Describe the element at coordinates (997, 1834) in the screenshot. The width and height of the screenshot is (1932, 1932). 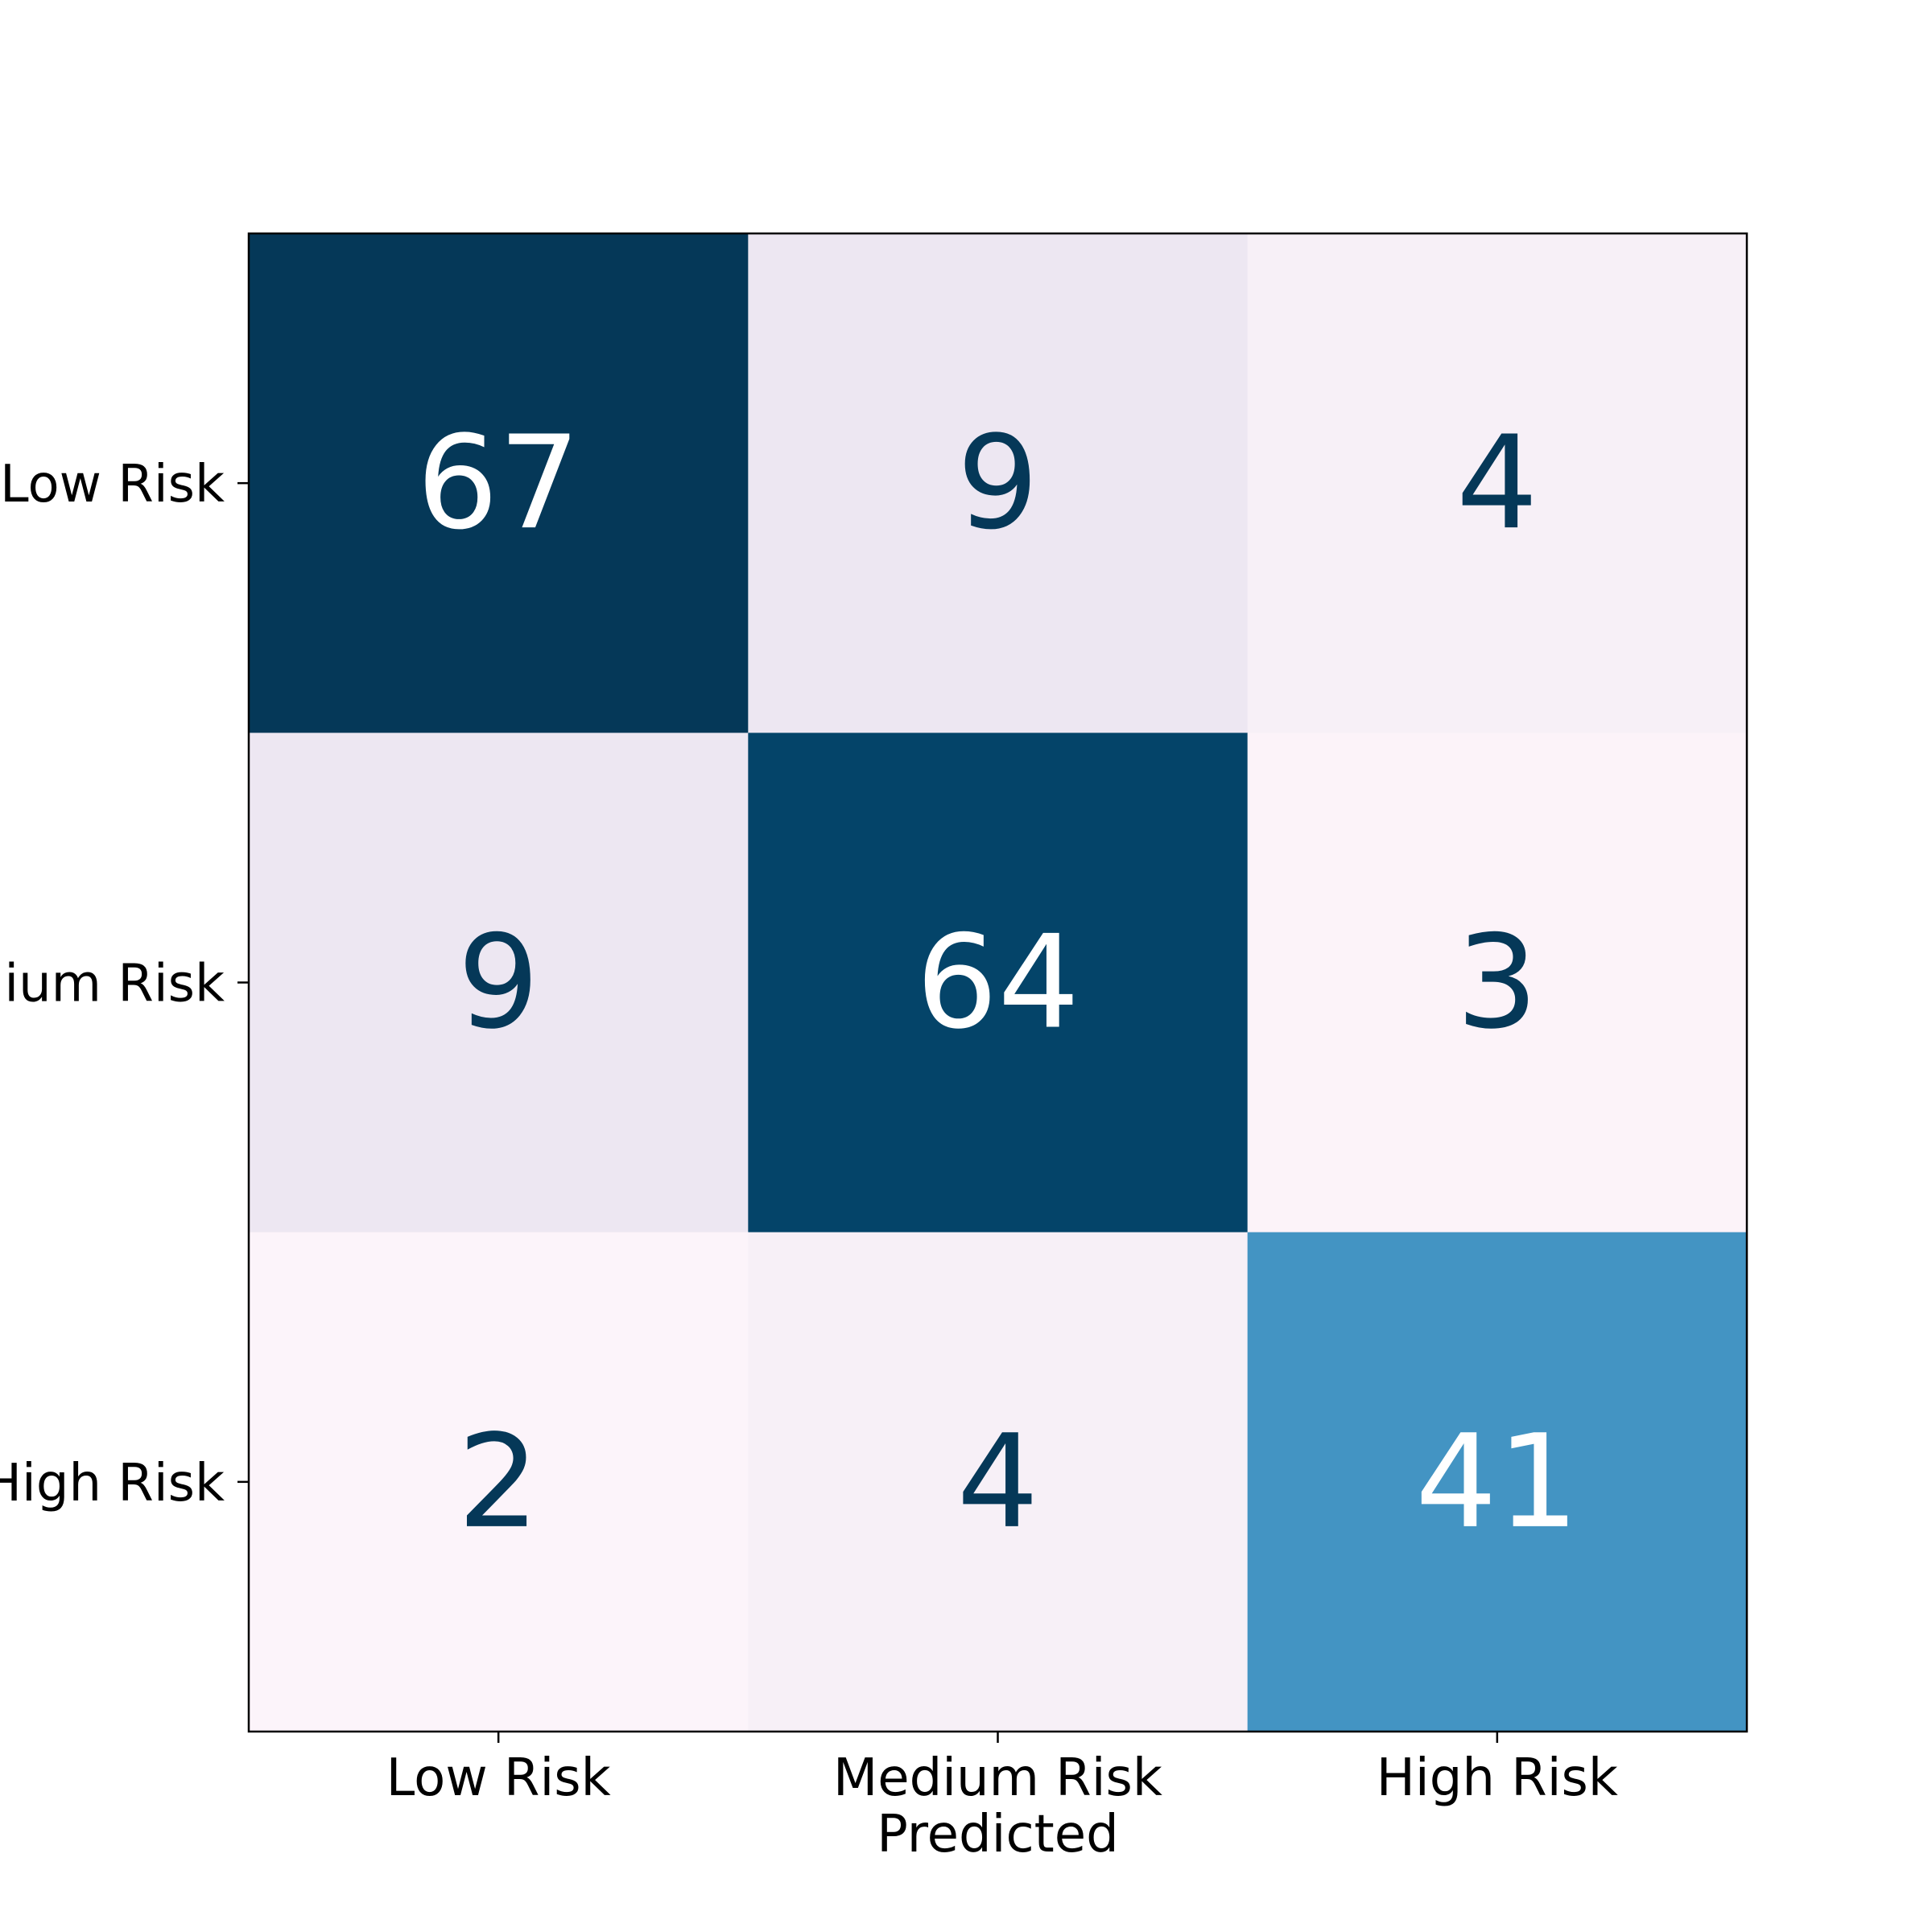
I see `x-axis-label: Predicted` at that location.